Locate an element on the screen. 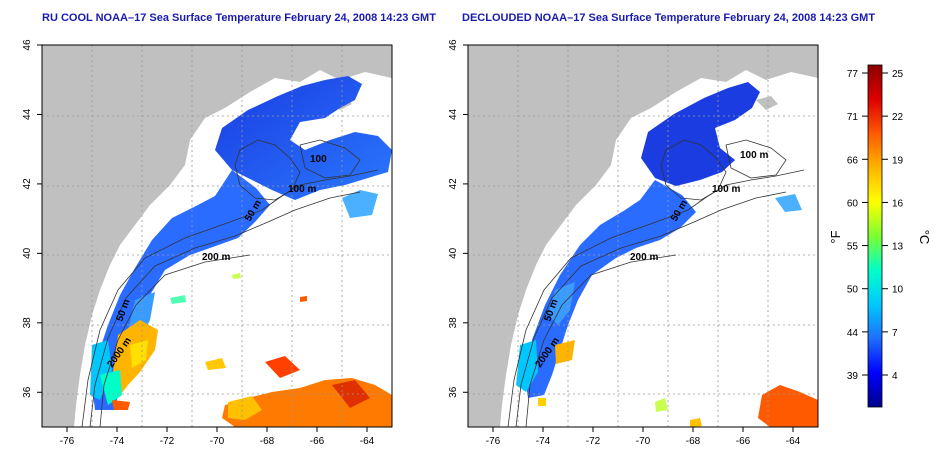 The image size is (950, 475). panel1-contour-label: 200 m is located at coordinates (216, 257).